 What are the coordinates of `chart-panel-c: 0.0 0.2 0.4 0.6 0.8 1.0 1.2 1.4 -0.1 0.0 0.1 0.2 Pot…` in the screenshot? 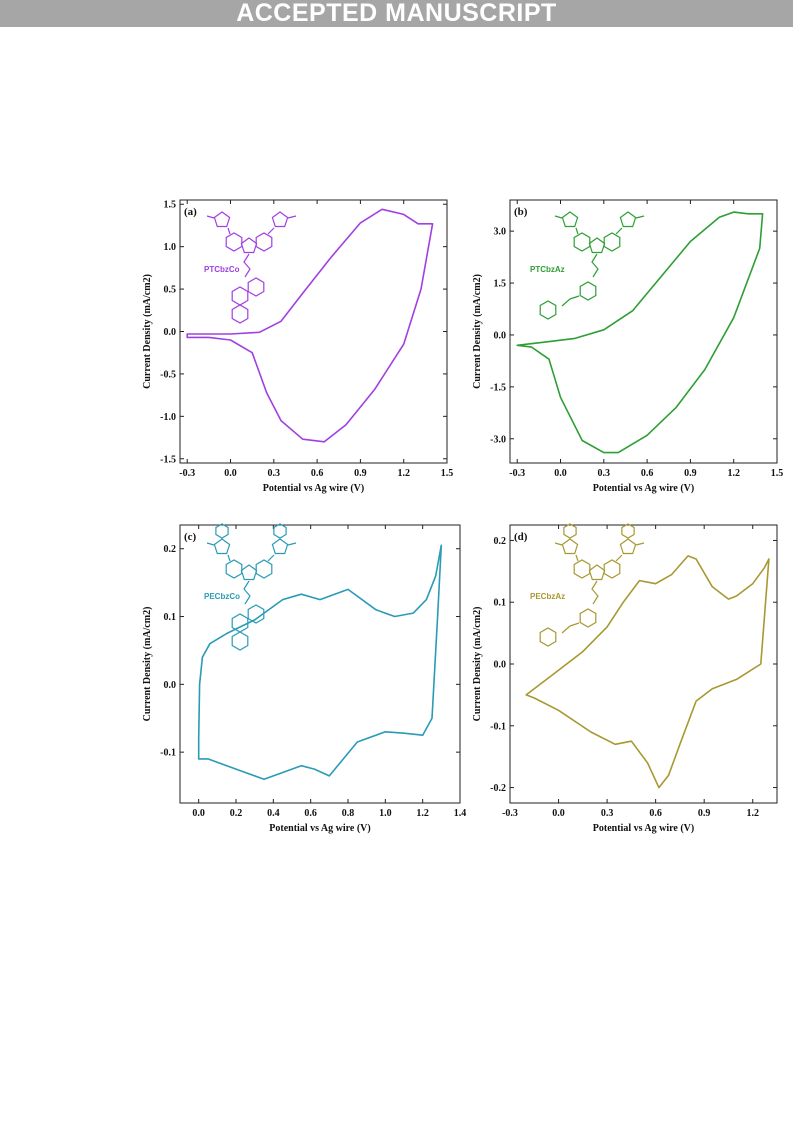 It's located at (304, 678).